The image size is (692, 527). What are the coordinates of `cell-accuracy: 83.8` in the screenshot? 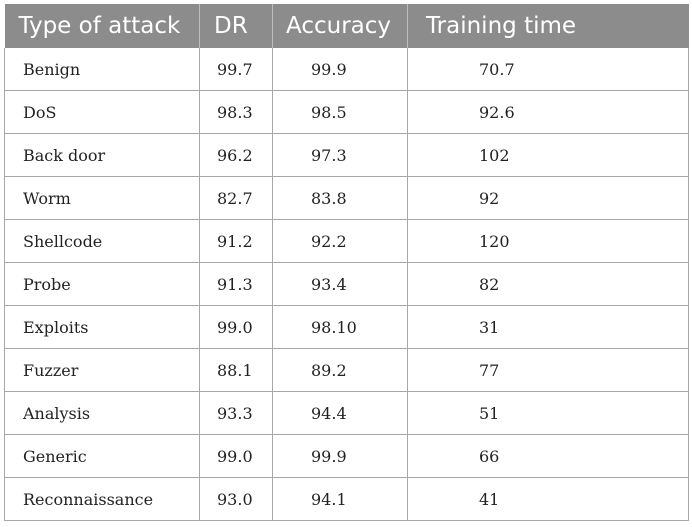 It's located at (340, 198).